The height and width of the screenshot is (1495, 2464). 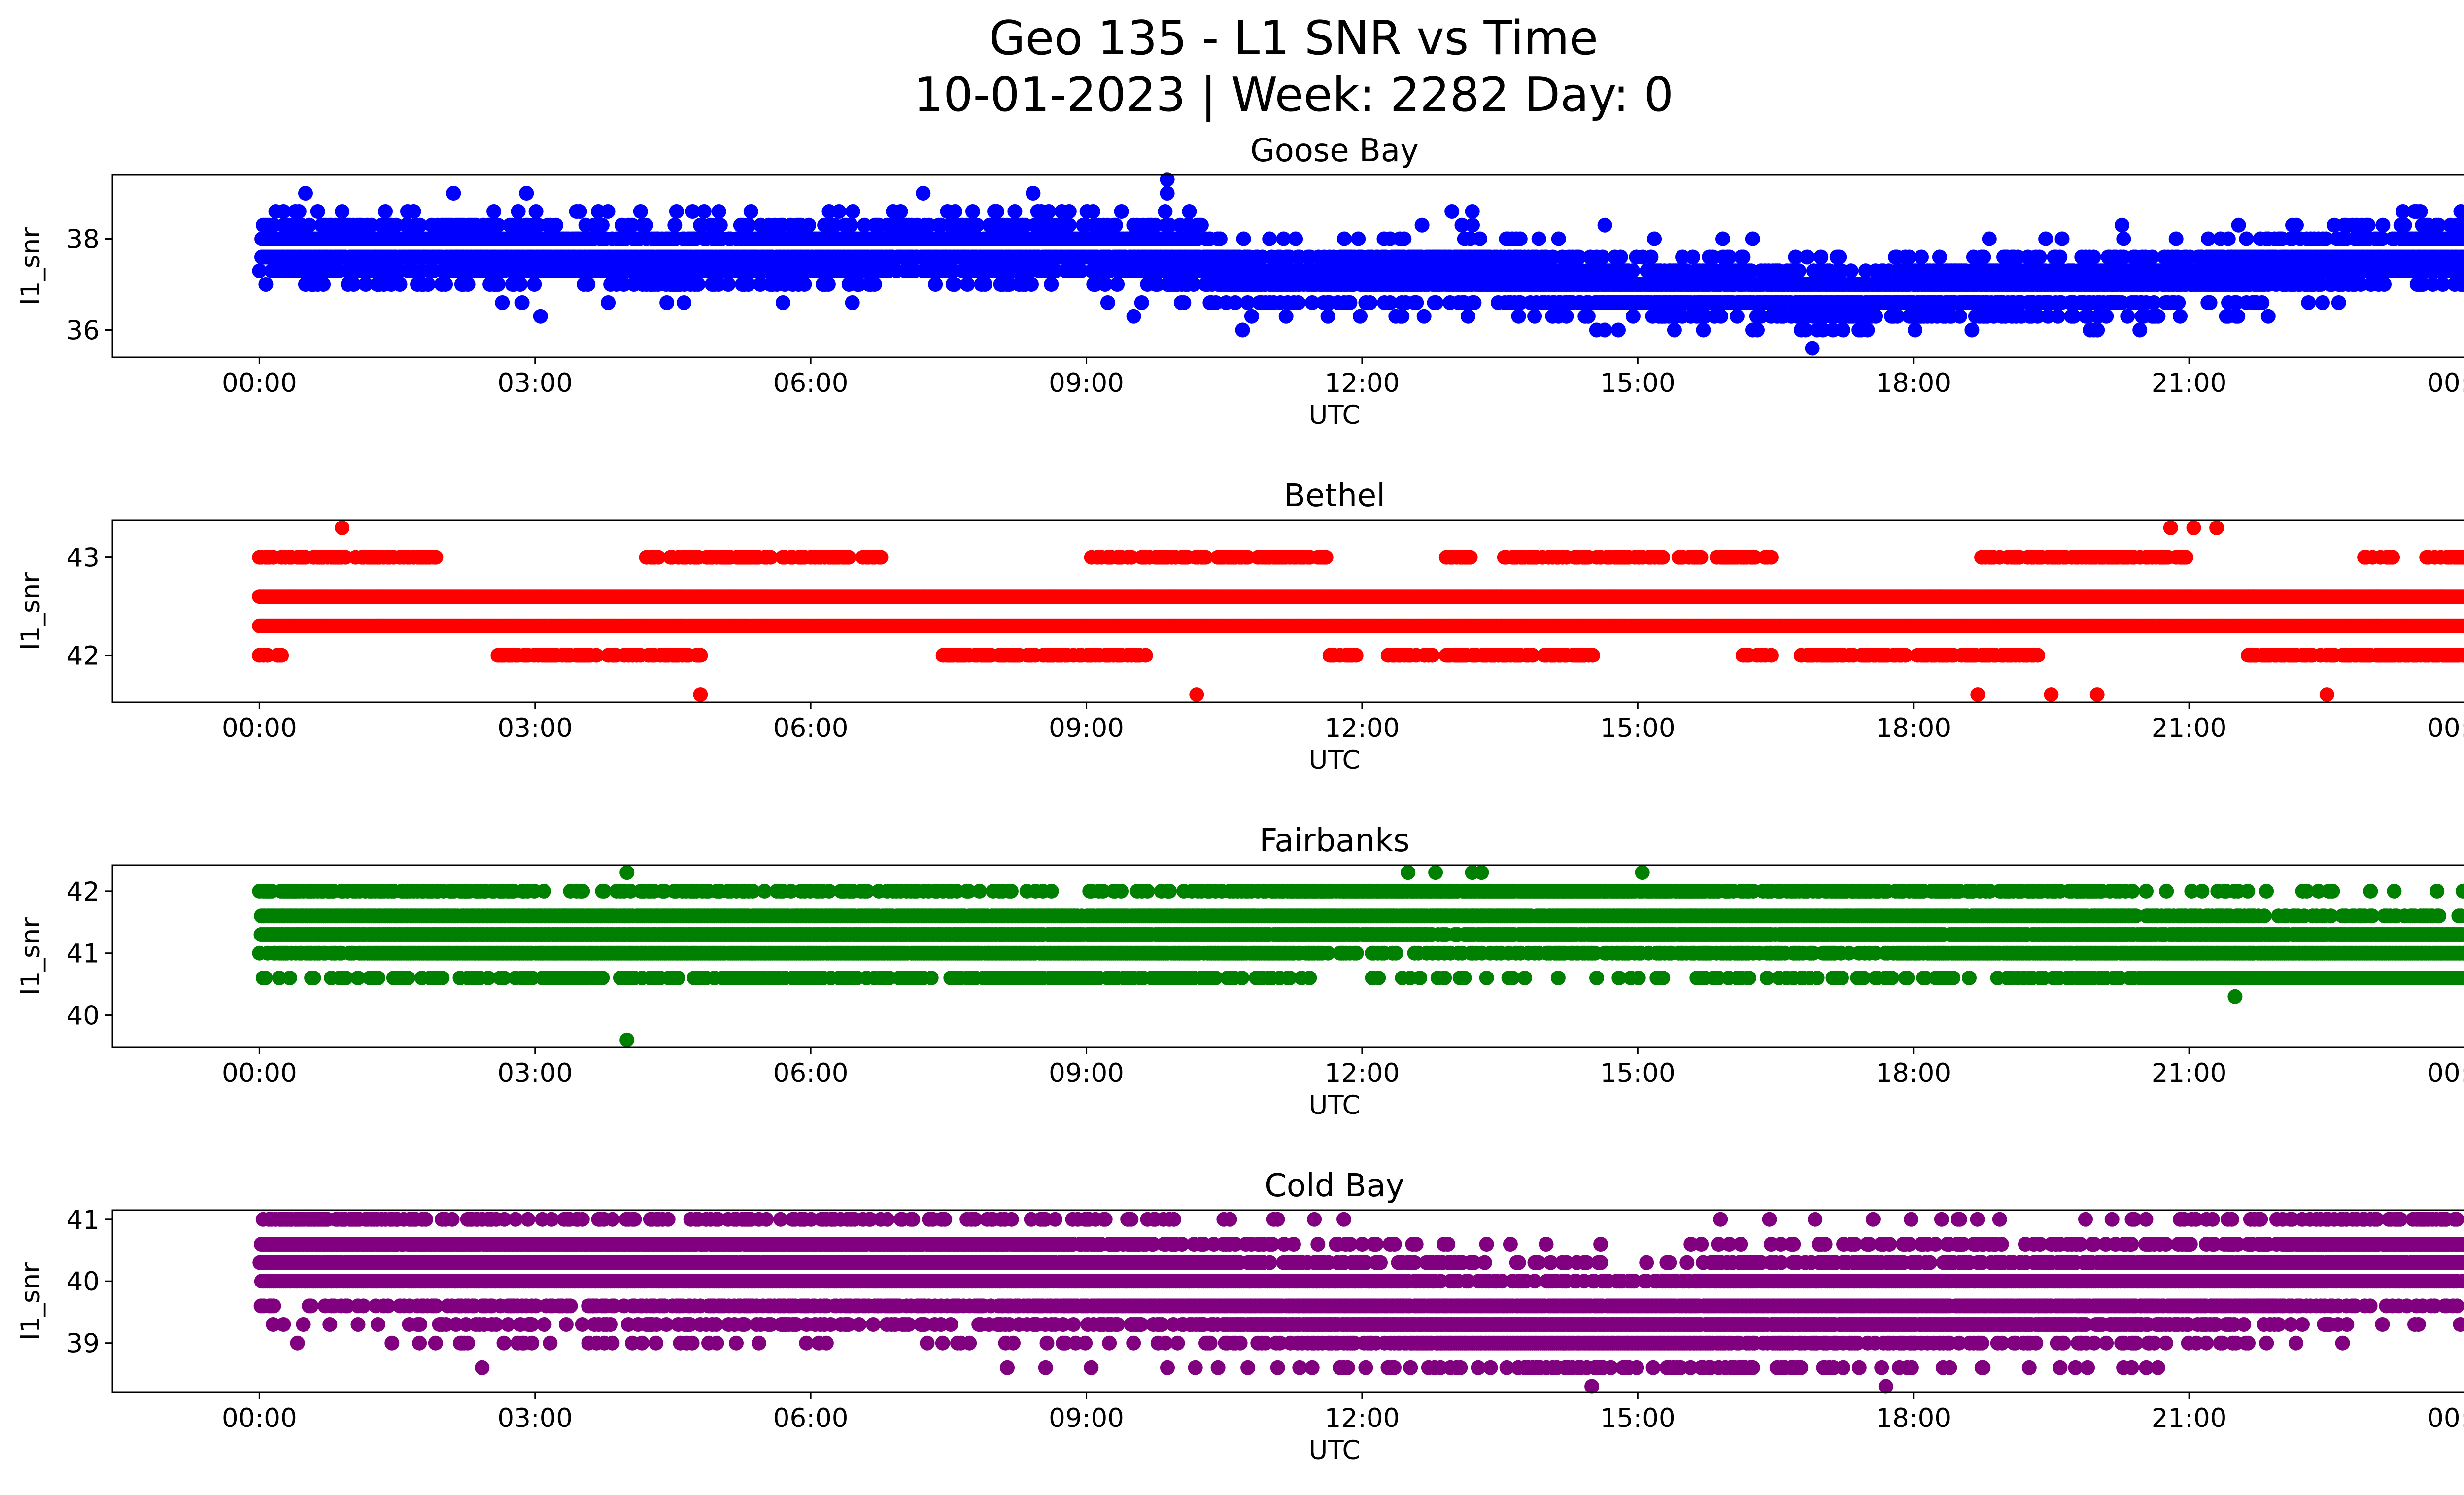 I want to click on x-tick-label: 15:00, so click(x=1638, y=383).